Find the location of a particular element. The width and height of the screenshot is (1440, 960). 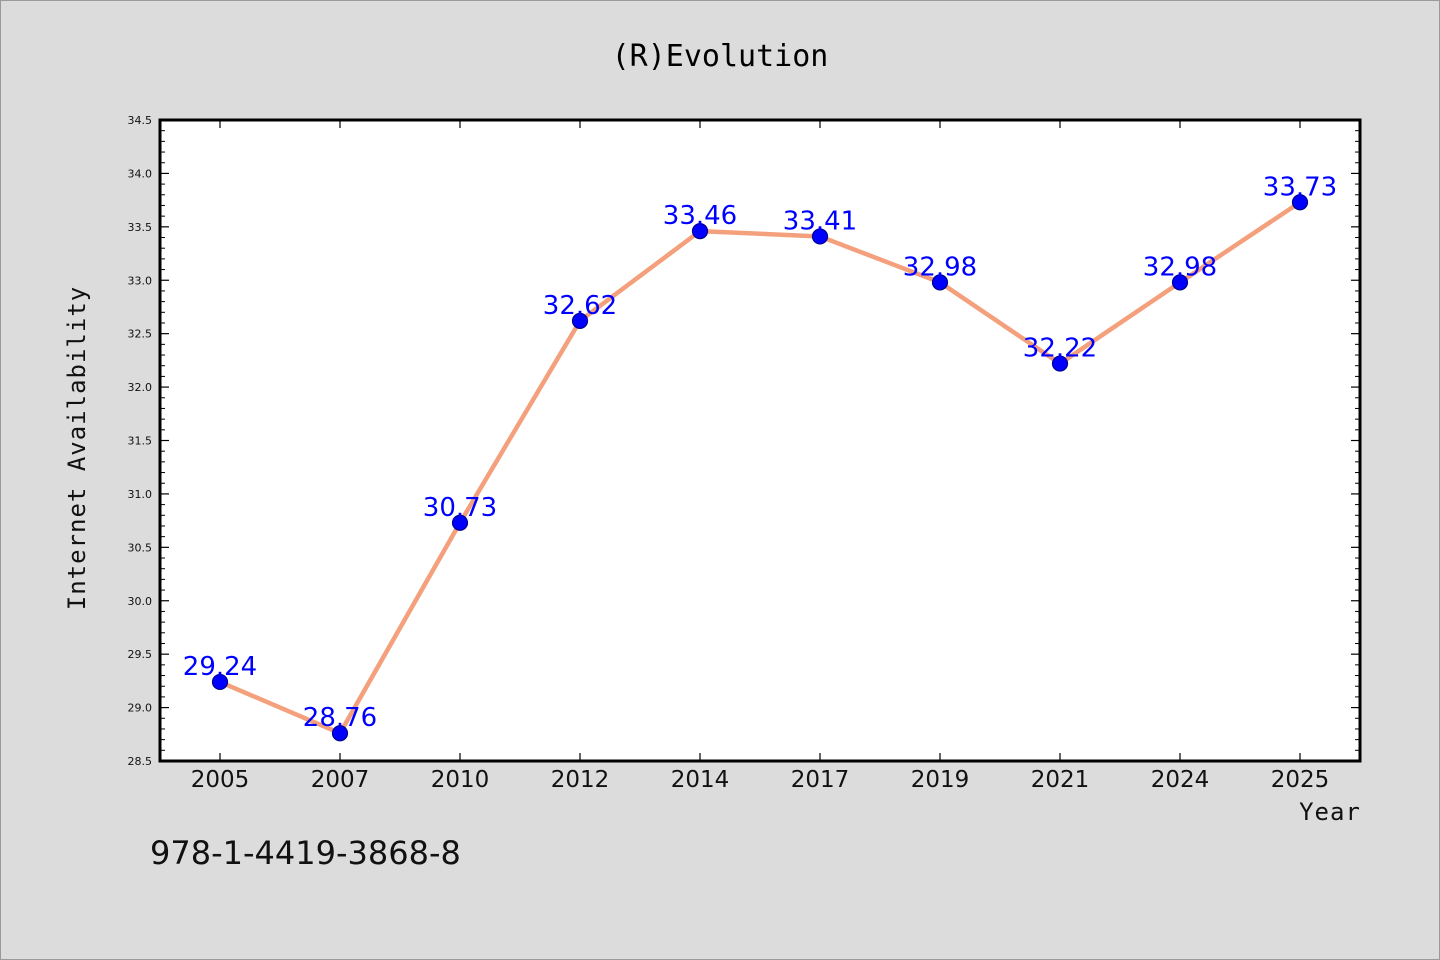

x-tick-label: 2012 is located at coordinates (580, 780).